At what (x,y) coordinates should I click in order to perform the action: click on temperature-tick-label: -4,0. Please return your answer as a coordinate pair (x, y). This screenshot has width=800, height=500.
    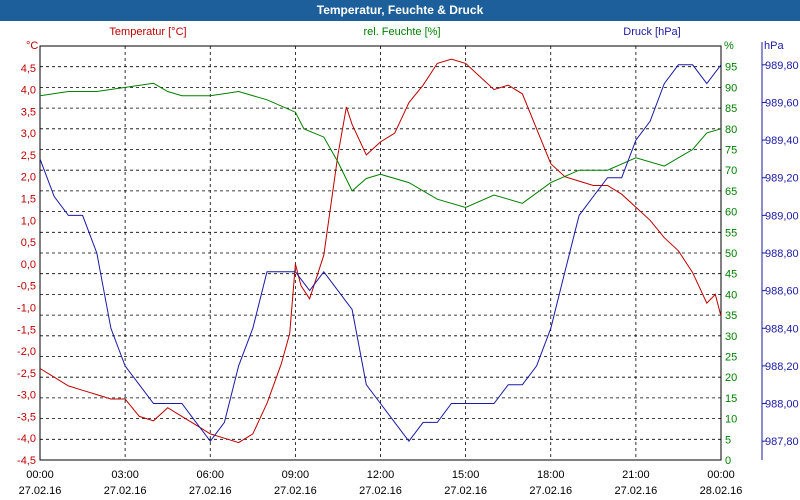
    Looking at the image, I should click on (26, 439).